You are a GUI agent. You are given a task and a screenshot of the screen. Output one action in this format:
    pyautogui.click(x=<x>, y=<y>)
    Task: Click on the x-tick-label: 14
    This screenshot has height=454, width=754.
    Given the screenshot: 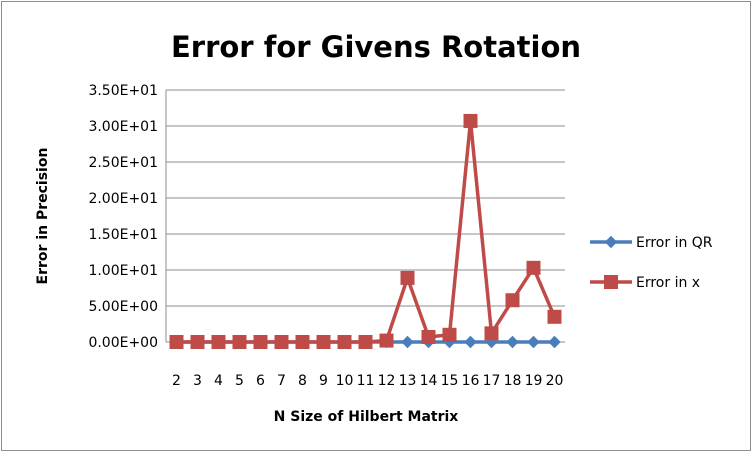 What is the action you would take?
    pyautogui.click(x=429, y=381)
    